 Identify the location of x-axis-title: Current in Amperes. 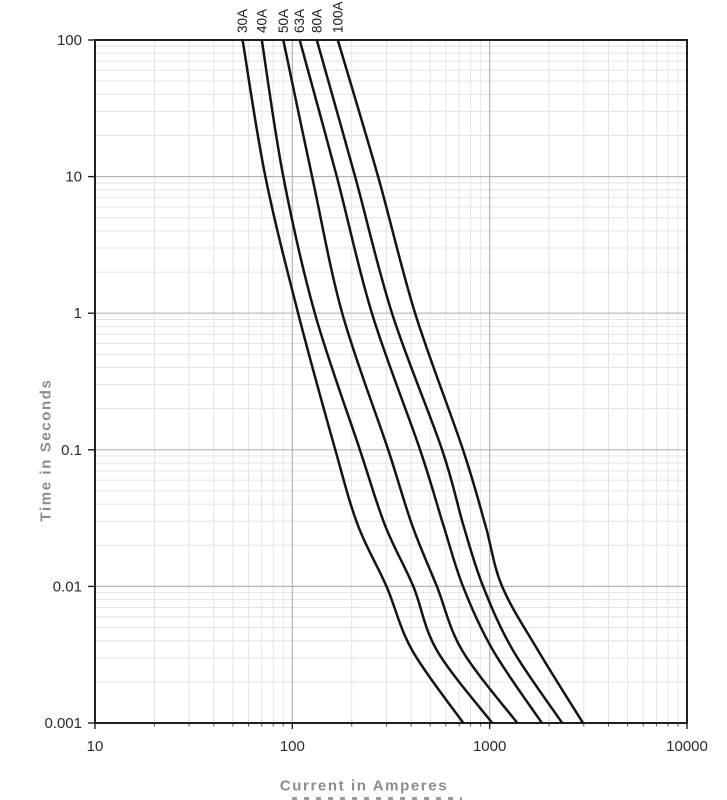
(364, 786).